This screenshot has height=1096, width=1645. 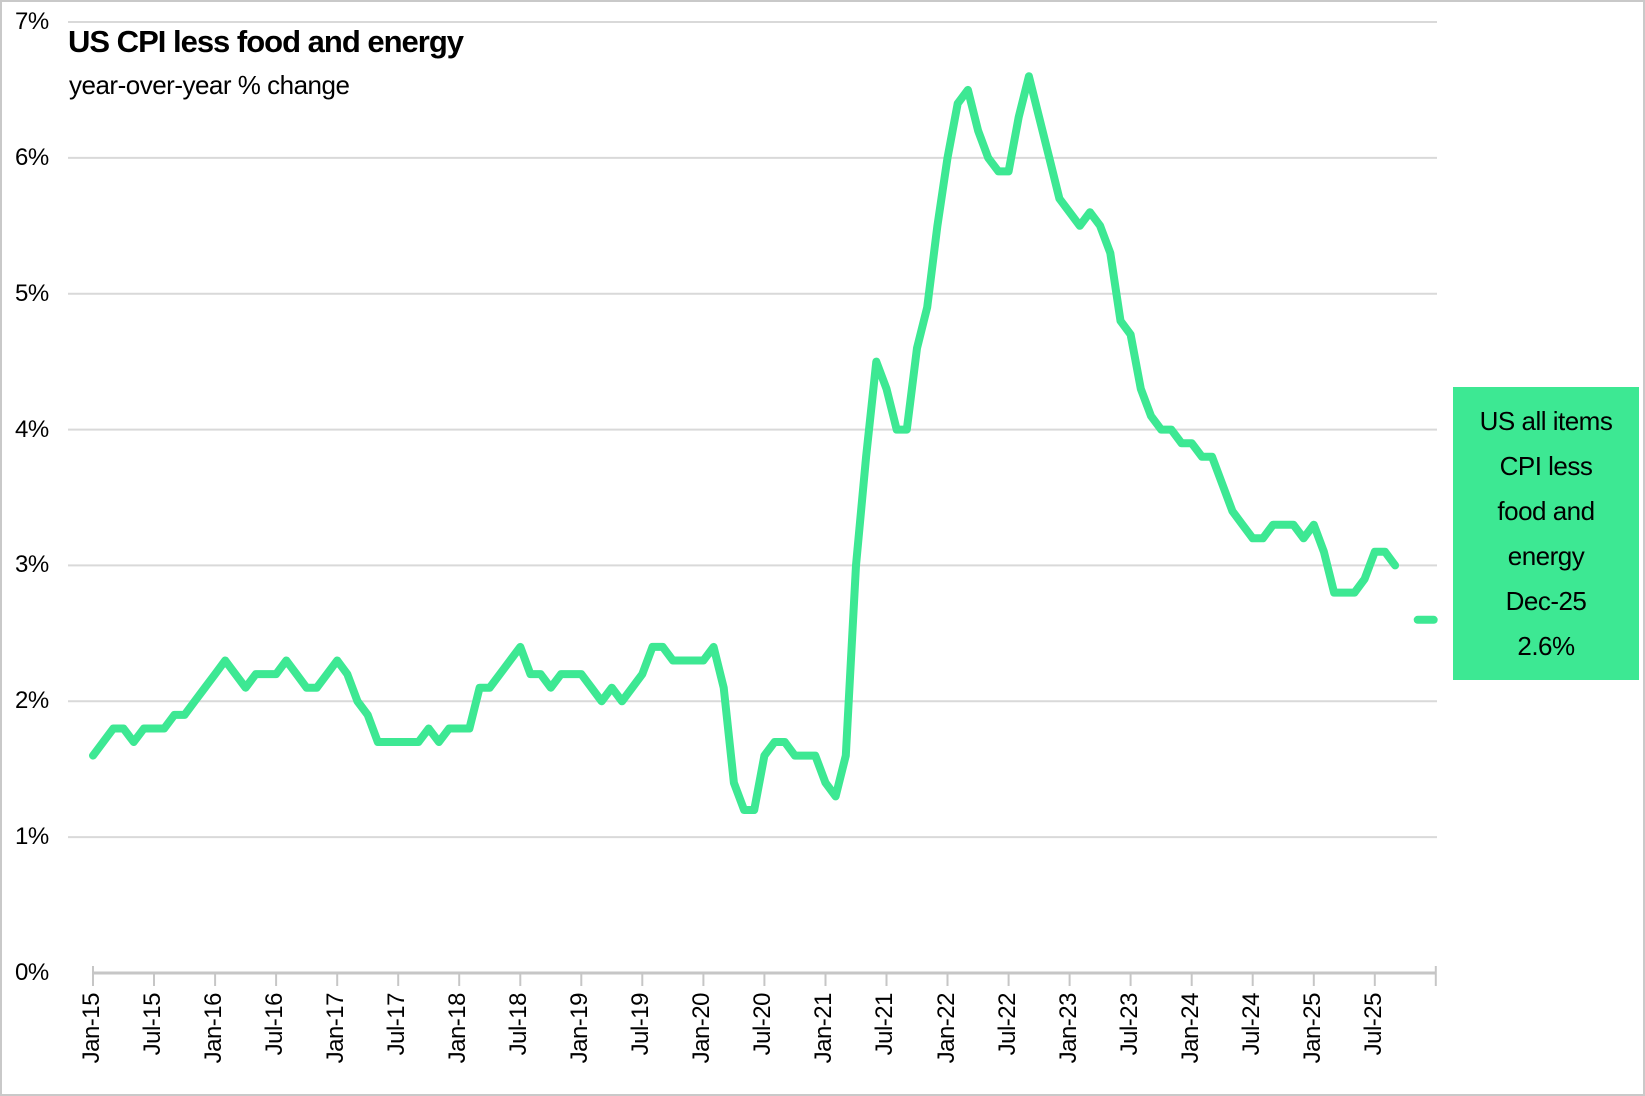 I want to click on annotation-text-line: CPI less, so click(x=1546, y=465).